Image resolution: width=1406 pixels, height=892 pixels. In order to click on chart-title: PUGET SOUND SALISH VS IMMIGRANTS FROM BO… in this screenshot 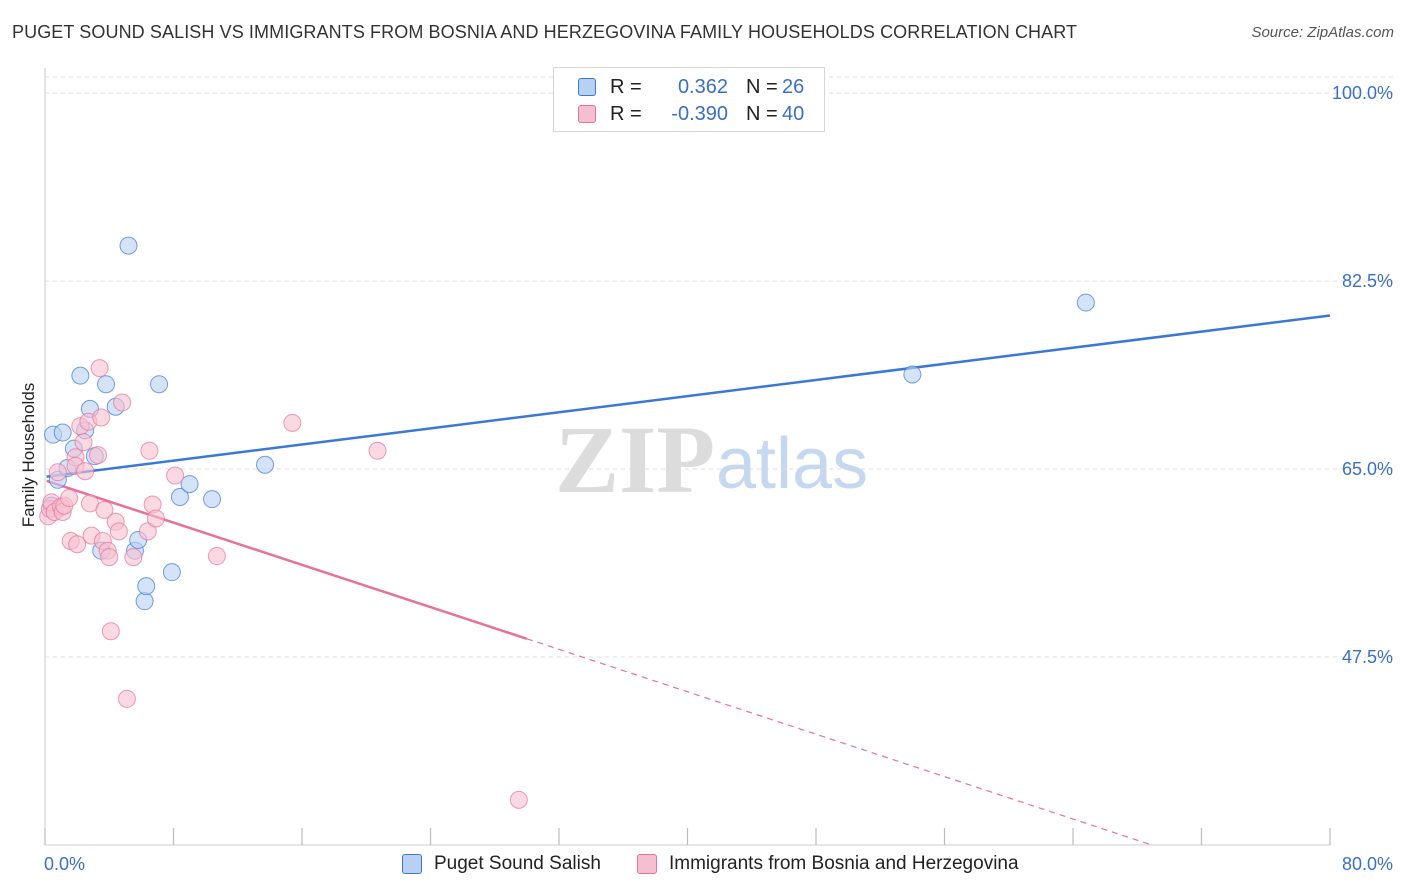, I will do `click(545, 32)`.